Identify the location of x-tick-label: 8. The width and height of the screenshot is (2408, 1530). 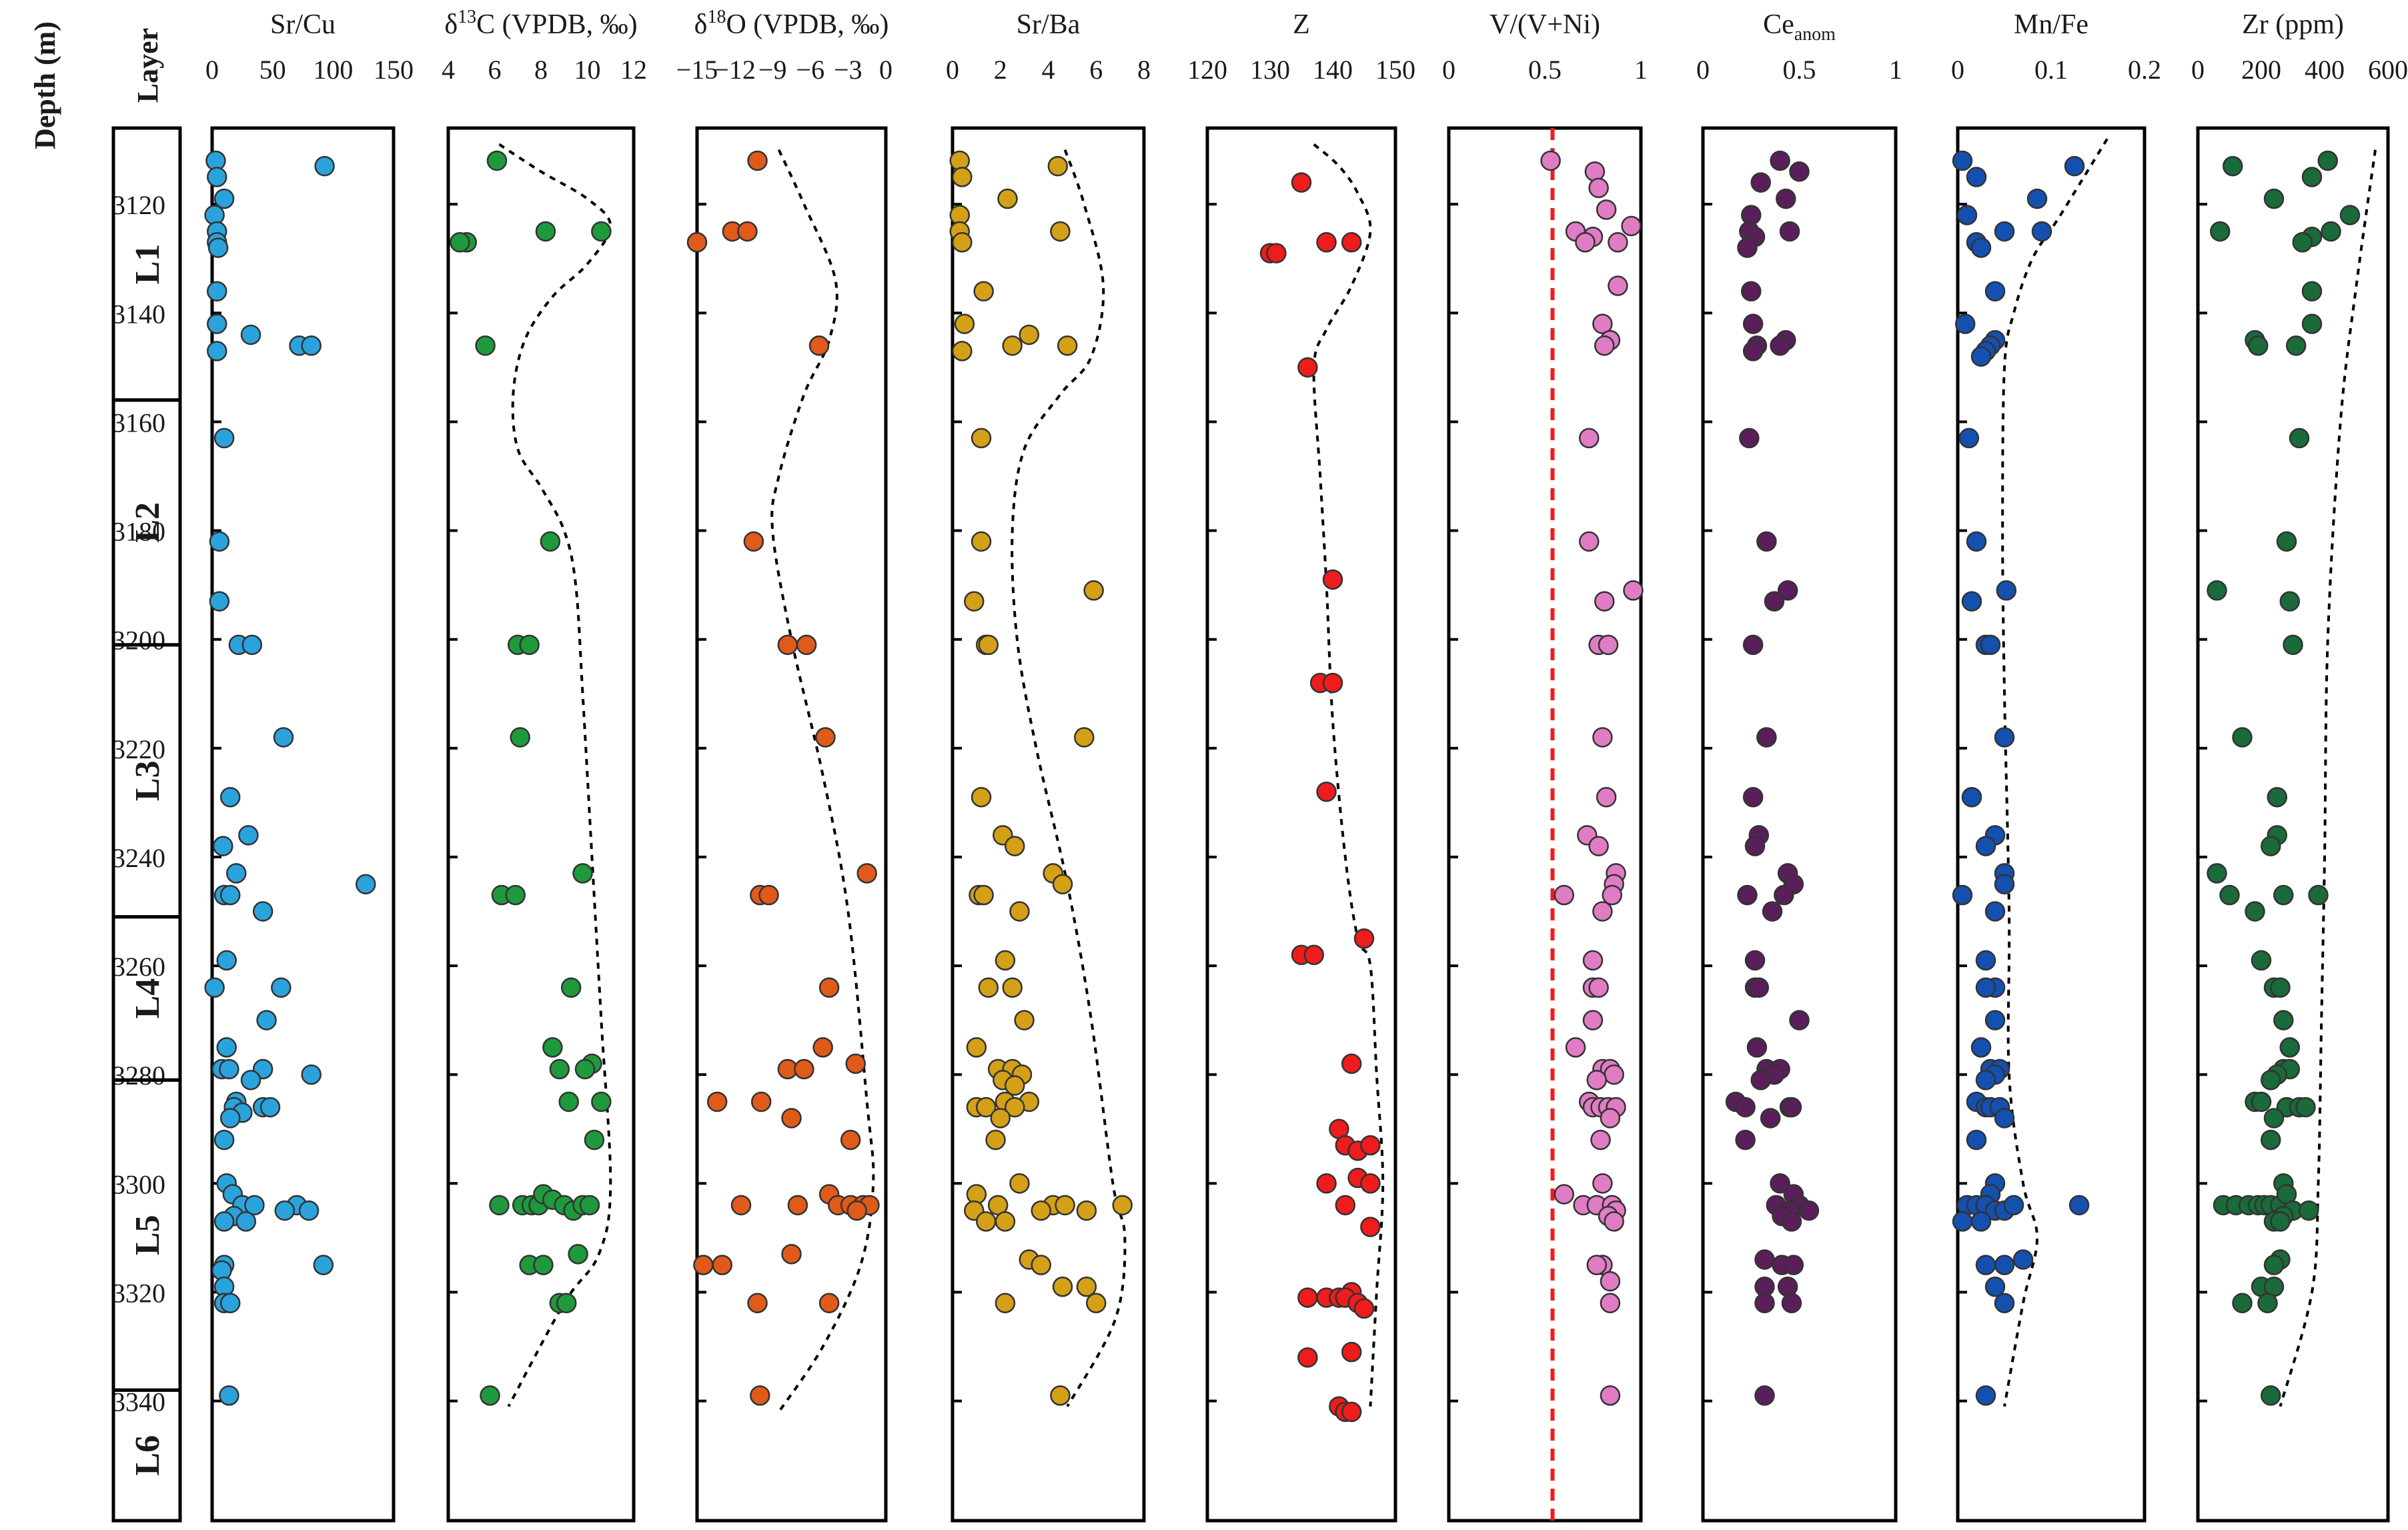
(541, 70).